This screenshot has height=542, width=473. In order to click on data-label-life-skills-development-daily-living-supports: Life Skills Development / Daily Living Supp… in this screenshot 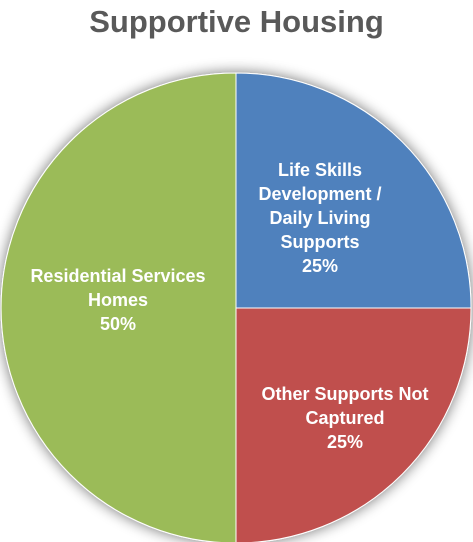, I will do `click(319, 218)`.